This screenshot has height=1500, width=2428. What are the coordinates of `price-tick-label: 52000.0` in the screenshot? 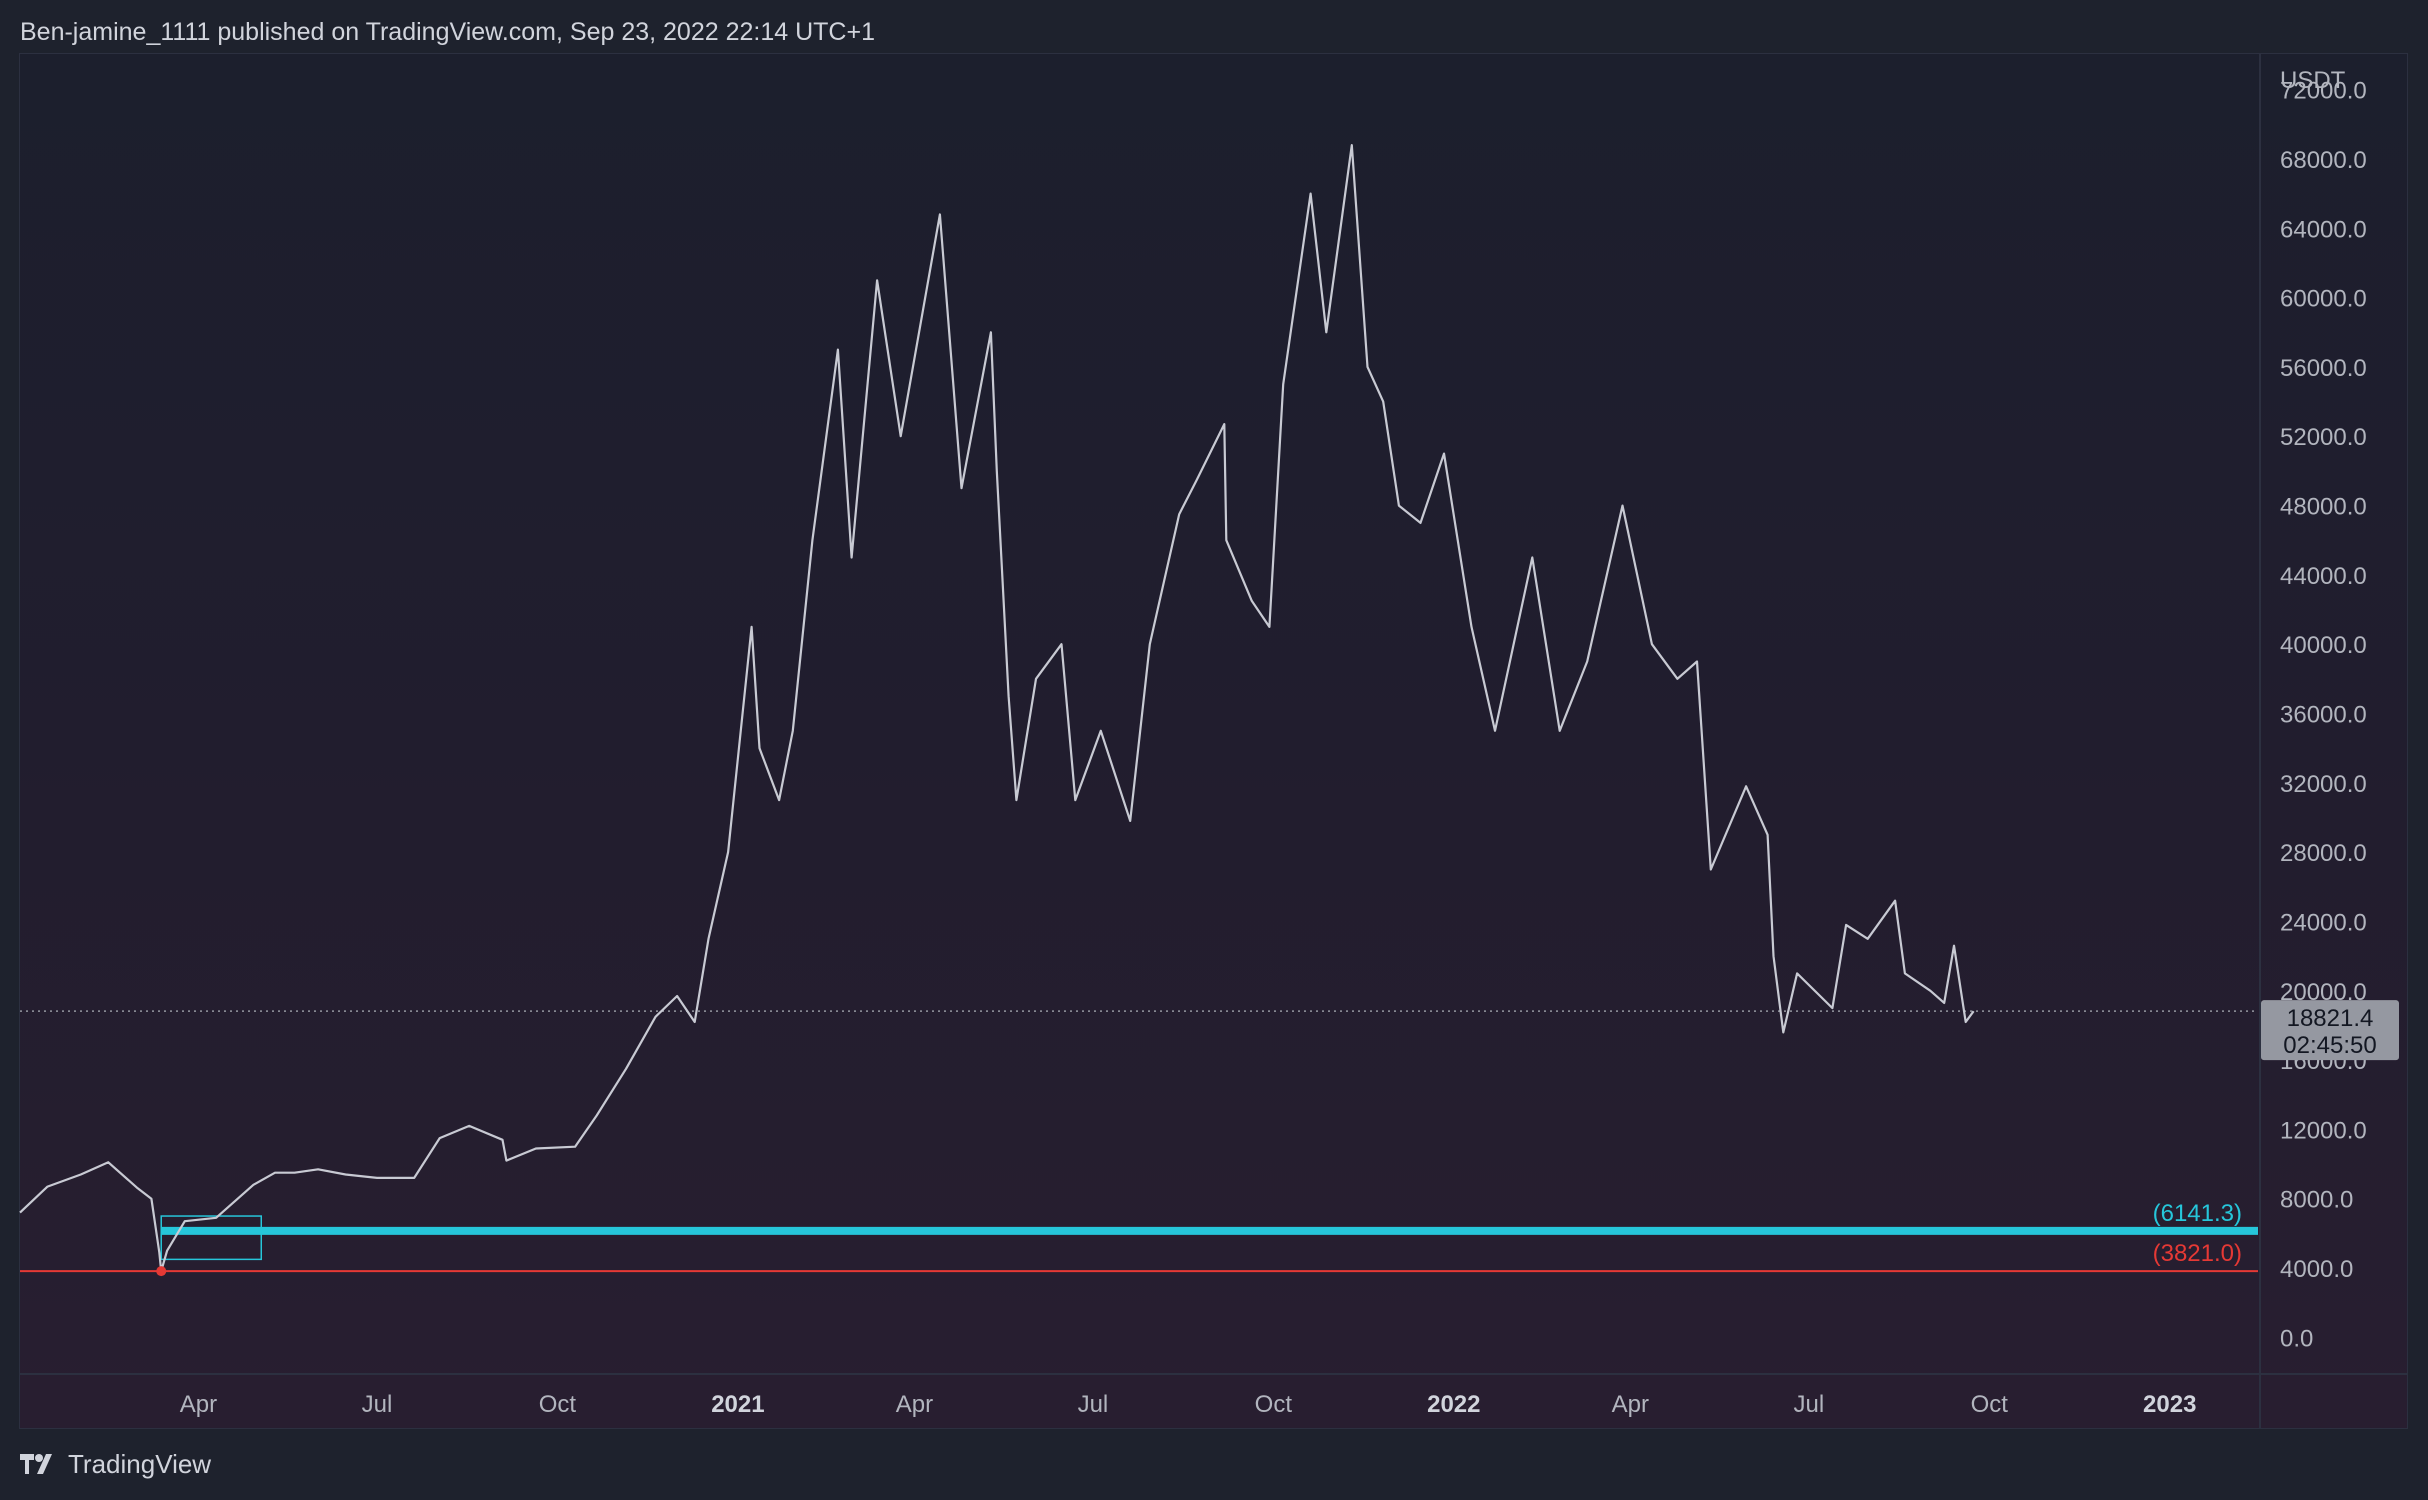 It's located at (2323, 437).